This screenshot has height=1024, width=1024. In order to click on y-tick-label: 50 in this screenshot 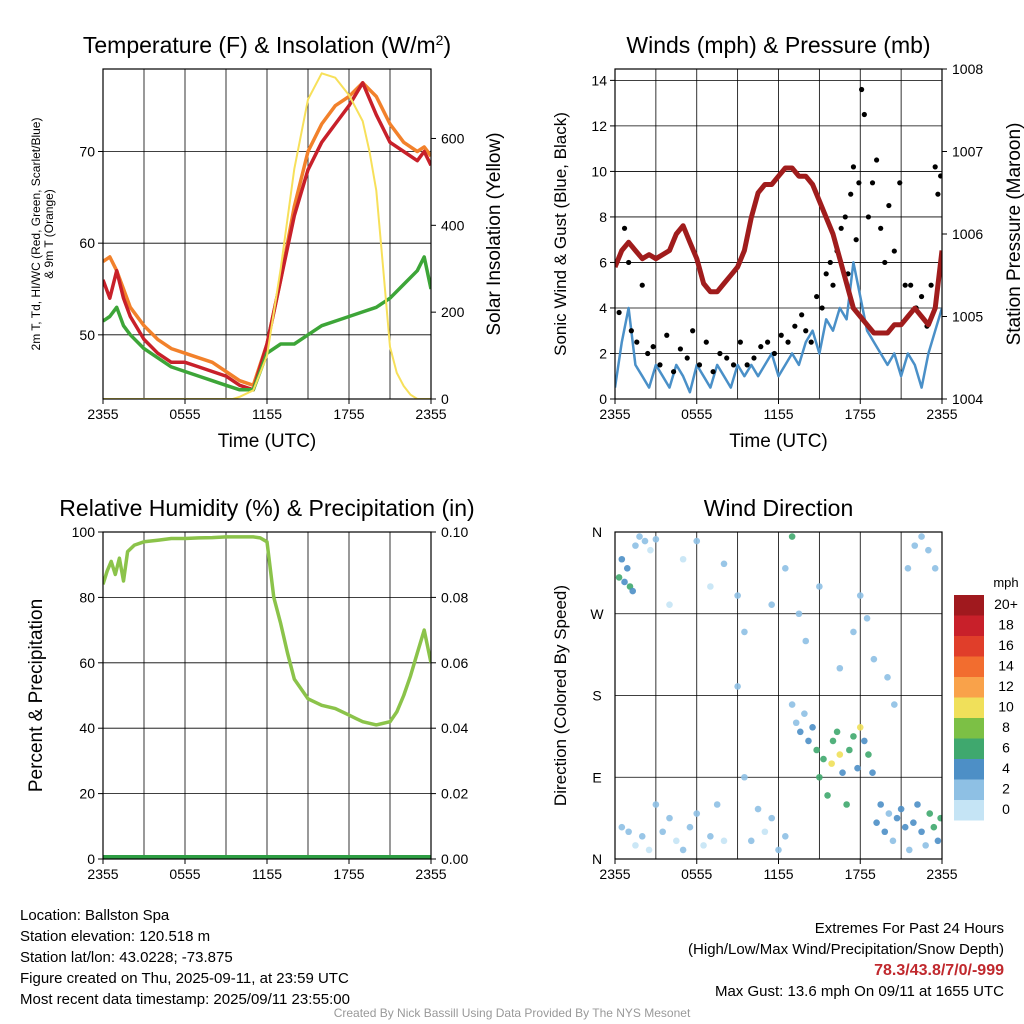, I will do `click(87, 335)`.